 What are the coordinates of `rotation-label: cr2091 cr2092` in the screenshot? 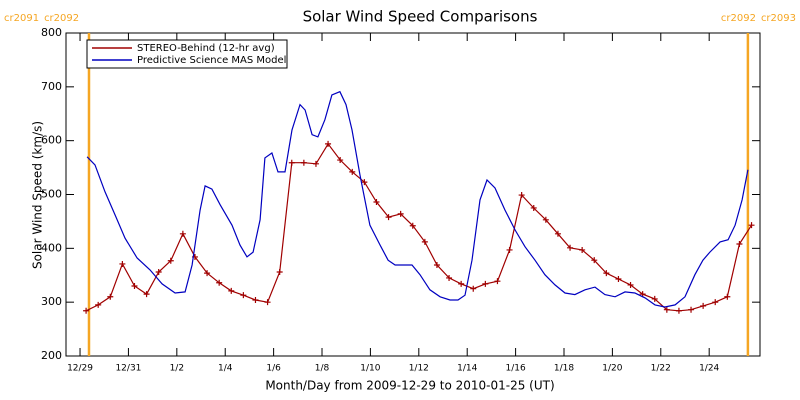 It's located at (41, 18).